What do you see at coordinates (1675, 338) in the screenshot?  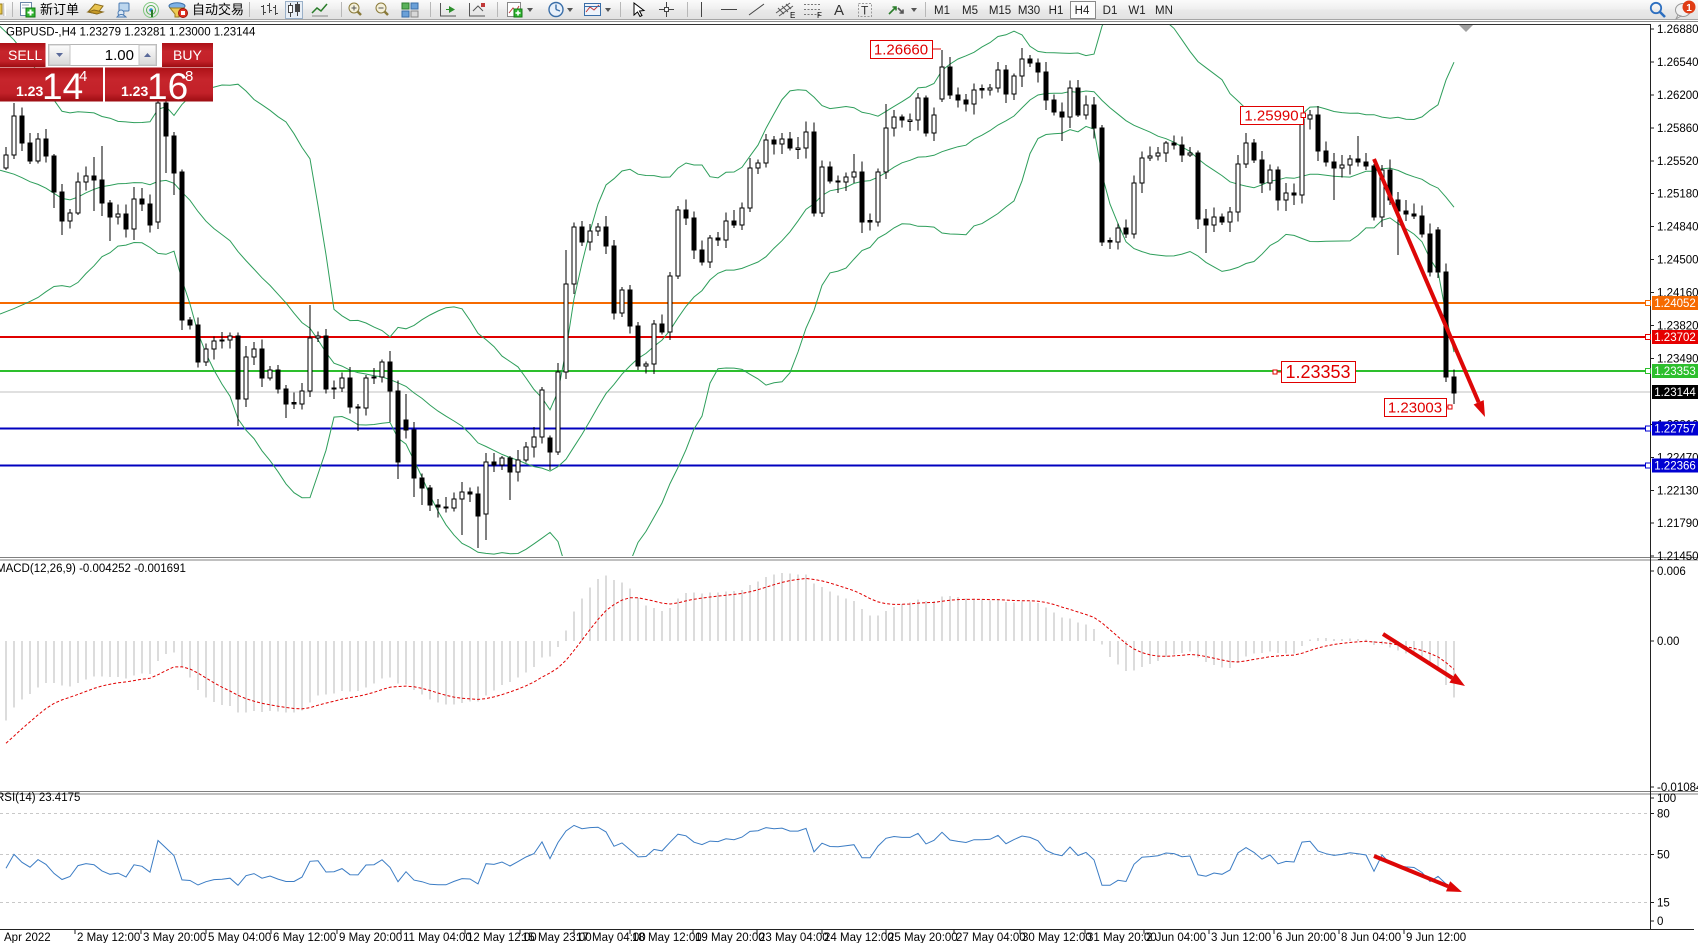 I see `svg-text: 1.23702` at bounding box center [1675, 338].